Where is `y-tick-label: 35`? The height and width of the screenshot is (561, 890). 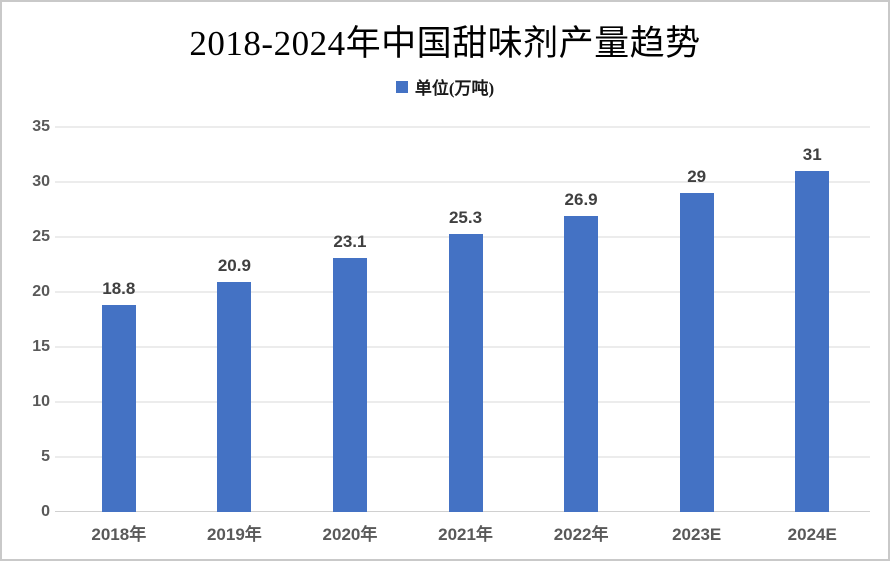 y-tick-label: 35 is located at coordinates (41, 126).